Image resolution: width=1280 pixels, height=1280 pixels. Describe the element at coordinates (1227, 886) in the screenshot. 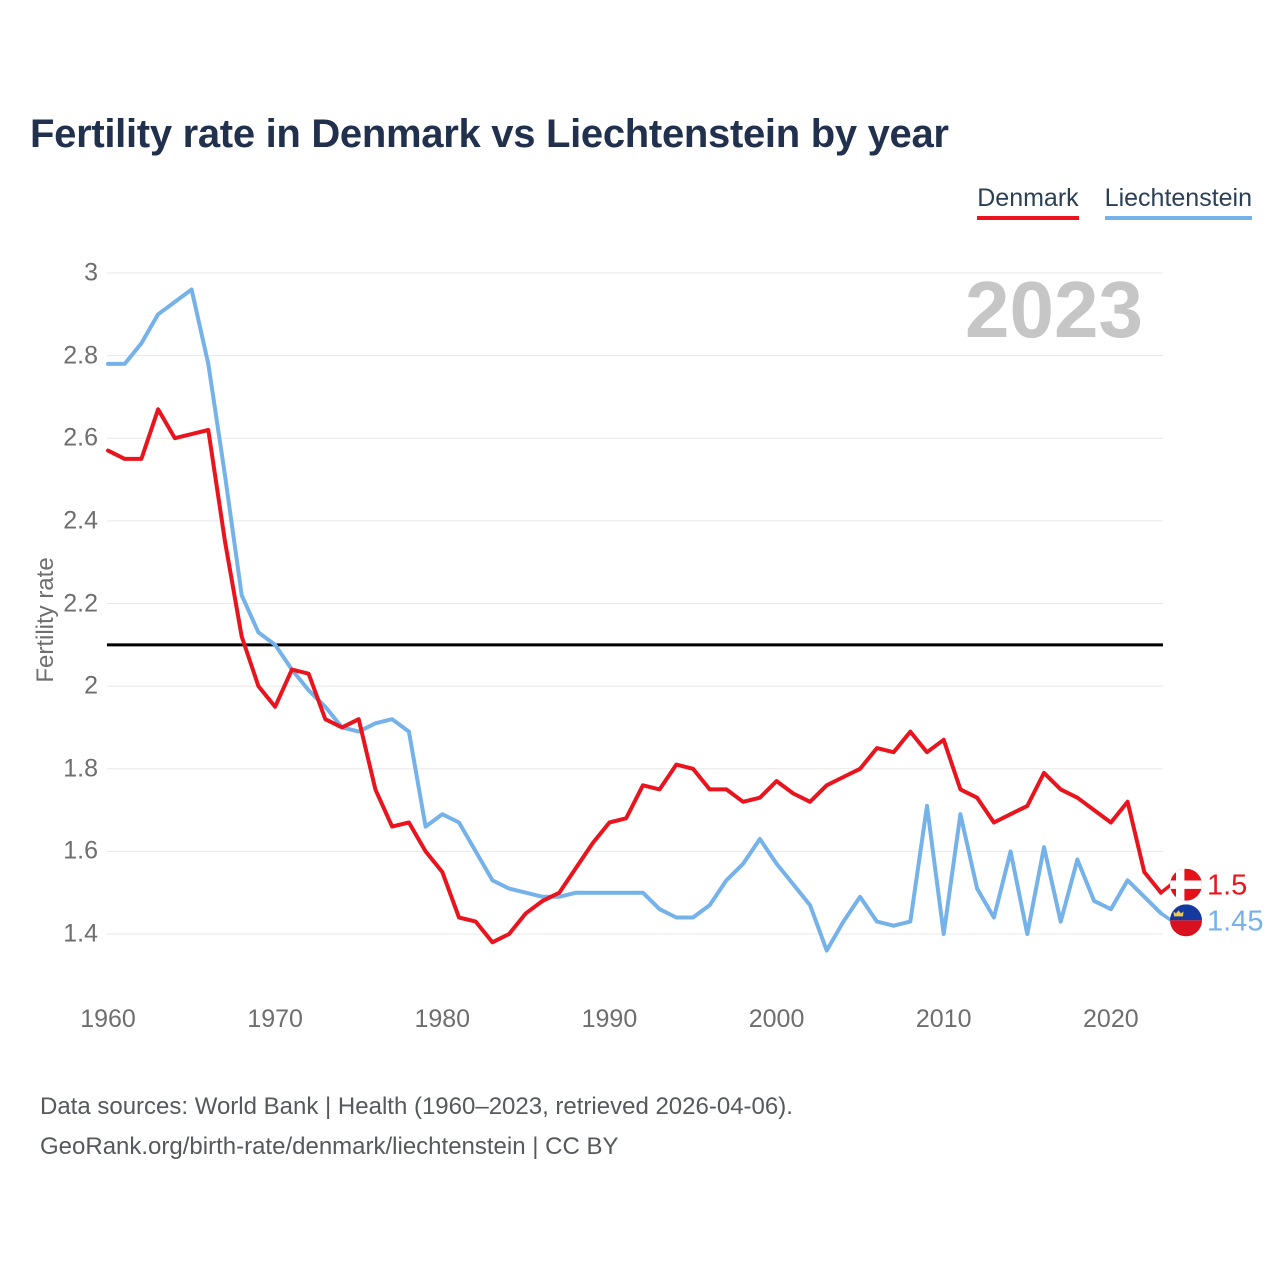

I see `denmark-end-value-label: 1.5` at that location.